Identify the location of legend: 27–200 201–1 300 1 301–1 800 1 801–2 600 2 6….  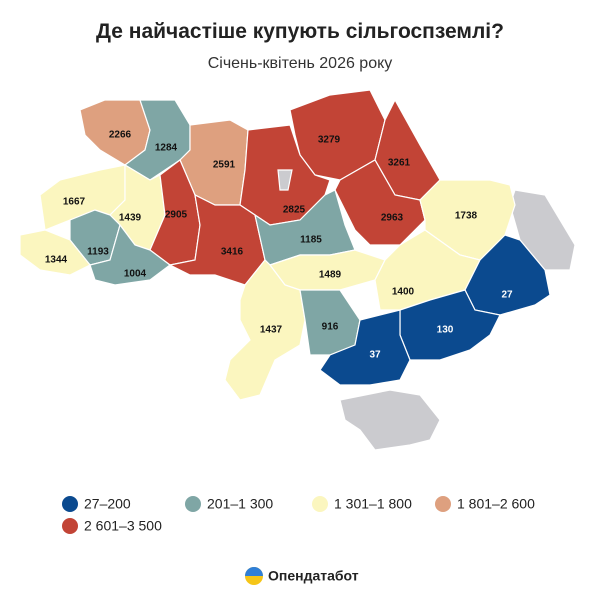
(298, 515).